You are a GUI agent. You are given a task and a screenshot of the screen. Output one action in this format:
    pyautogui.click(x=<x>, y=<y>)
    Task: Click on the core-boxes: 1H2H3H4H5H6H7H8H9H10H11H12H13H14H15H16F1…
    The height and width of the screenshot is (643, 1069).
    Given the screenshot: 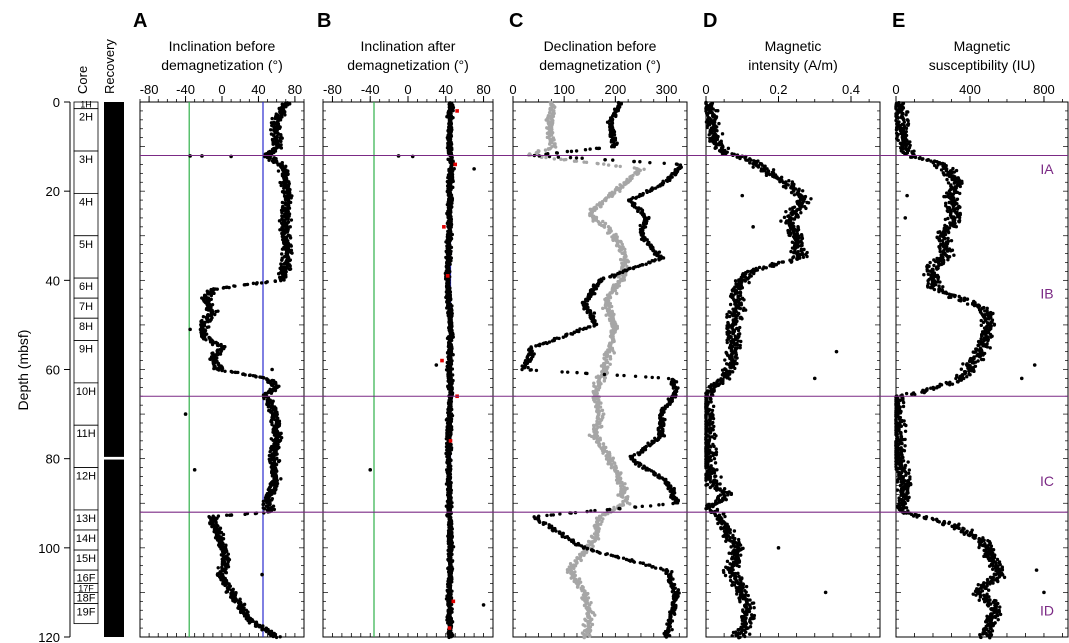 What is the action you would take?
    pyautogui.click(x=86, y=362)
    